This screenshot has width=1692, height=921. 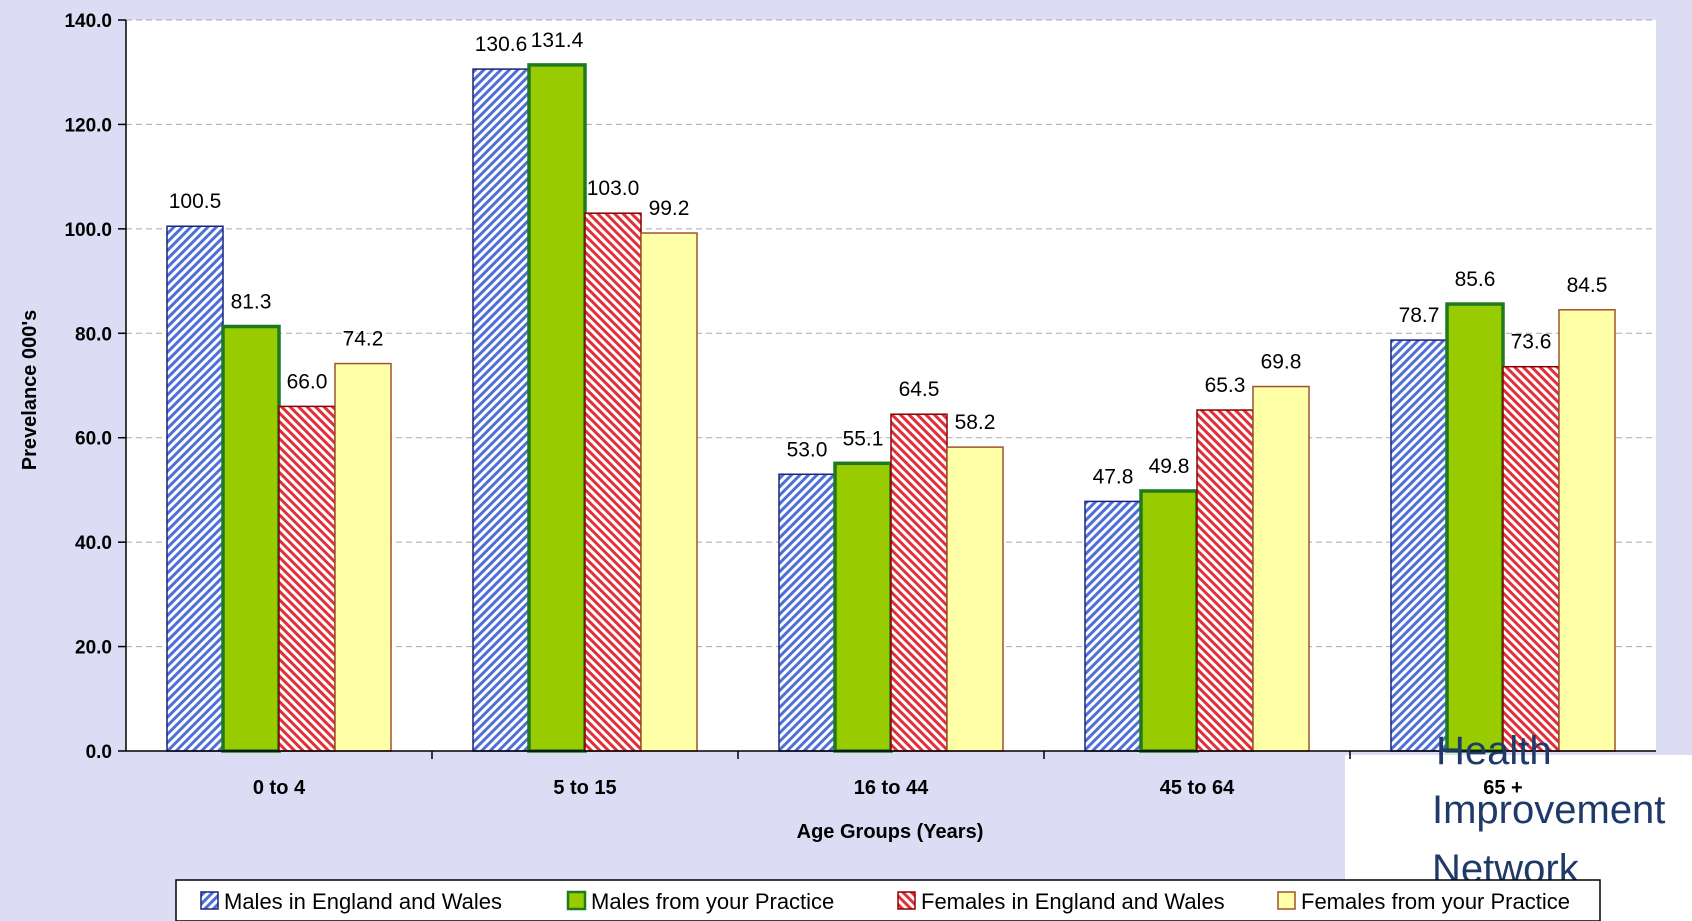 I want to click on y-tick-label: 140.0, so click(x=88, y=21).